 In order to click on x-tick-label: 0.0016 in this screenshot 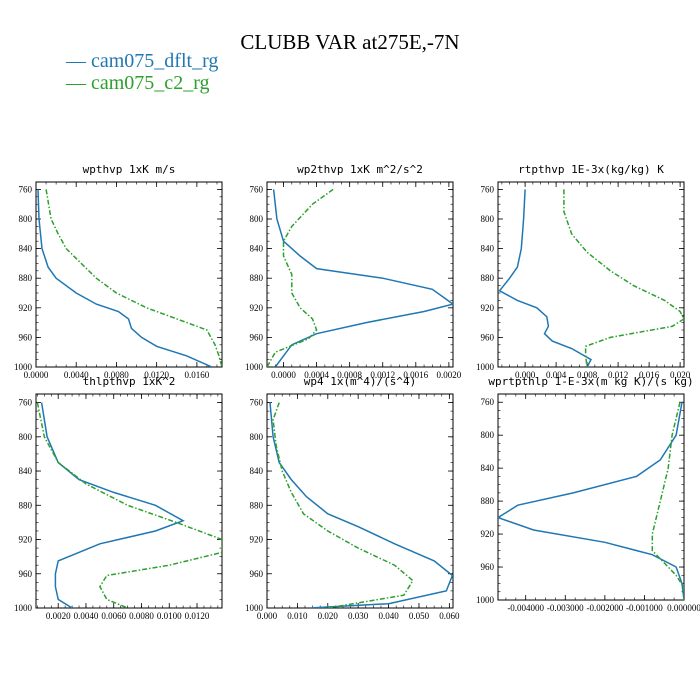, I will do `click(415, 375)`.